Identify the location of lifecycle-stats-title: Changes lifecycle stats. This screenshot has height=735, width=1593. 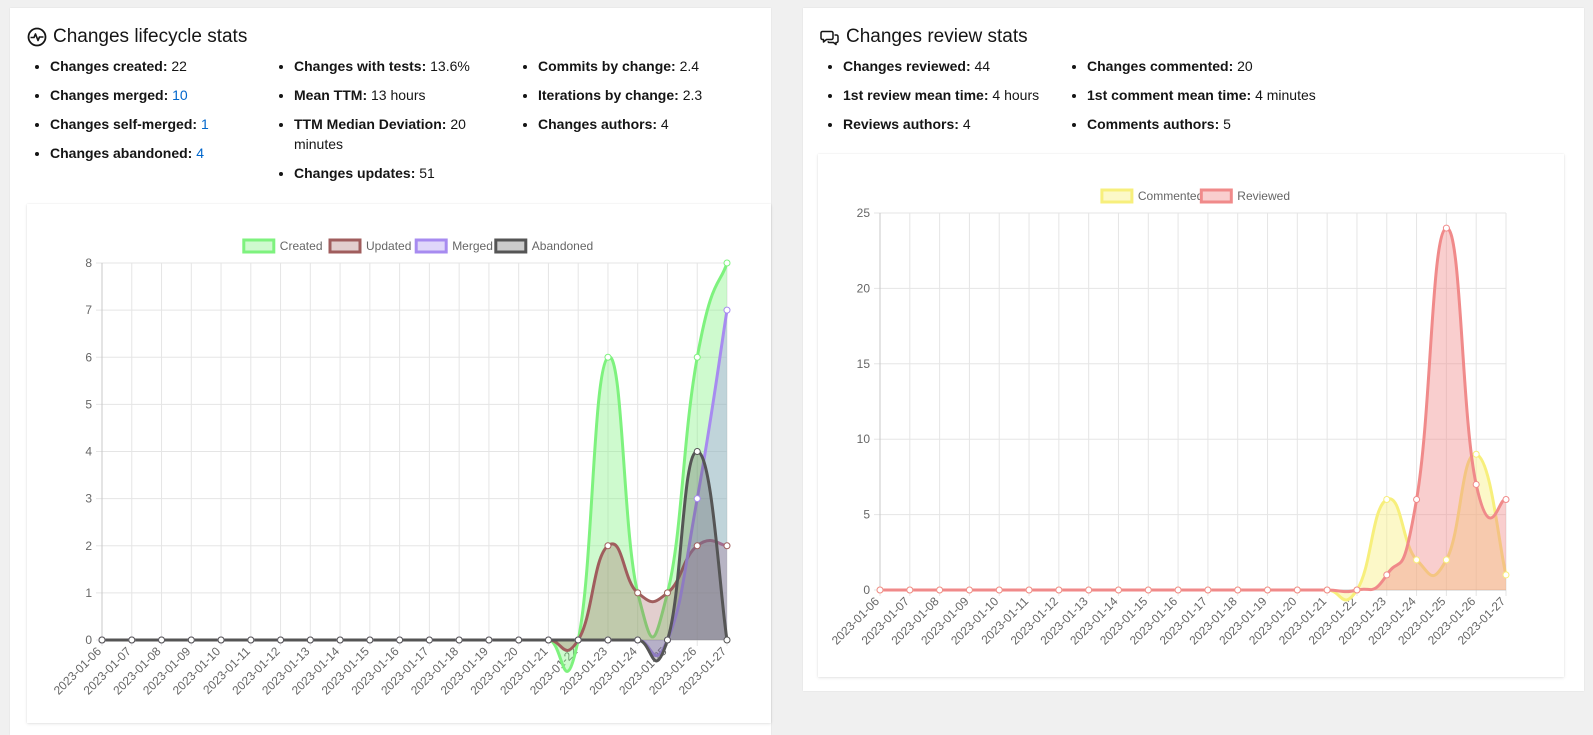
(137, 37).